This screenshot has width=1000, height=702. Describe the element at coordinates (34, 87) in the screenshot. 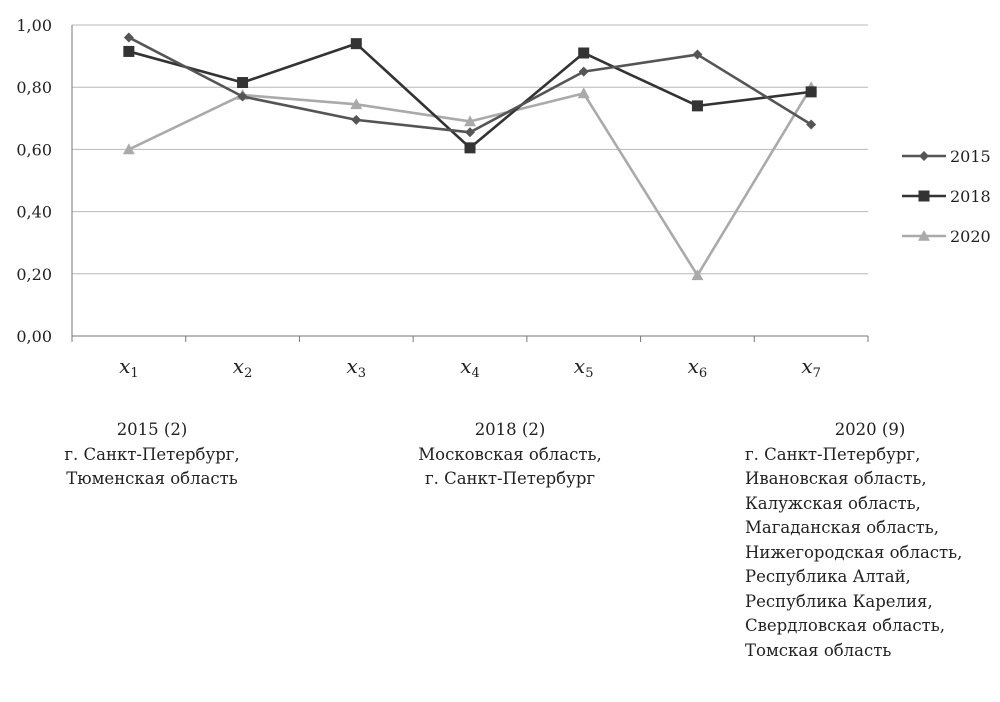

I see `y-tick-label: 0,80` at that location.